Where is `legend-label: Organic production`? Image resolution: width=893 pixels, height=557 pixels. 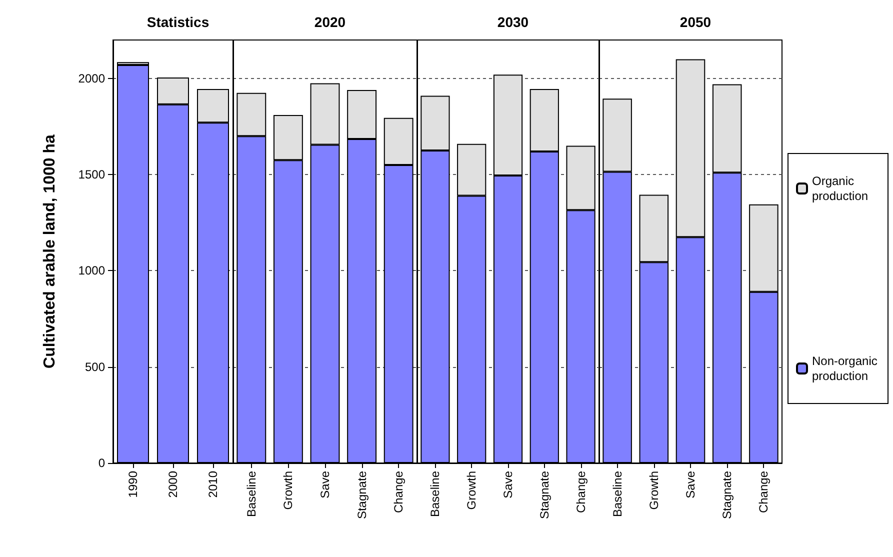 legend-label: Organic production is located at coordinates (840, 188).